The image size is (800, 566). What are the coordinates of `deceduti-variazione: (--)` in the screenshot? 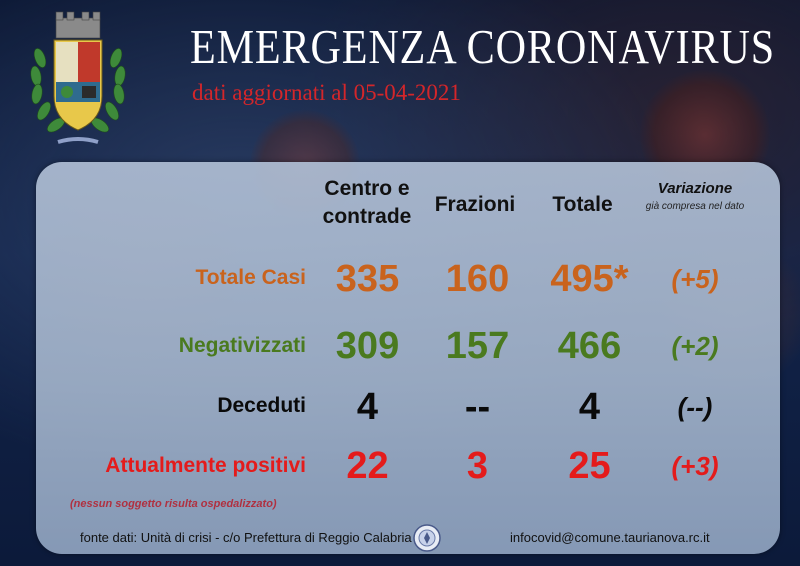 It's located at (695, 407).